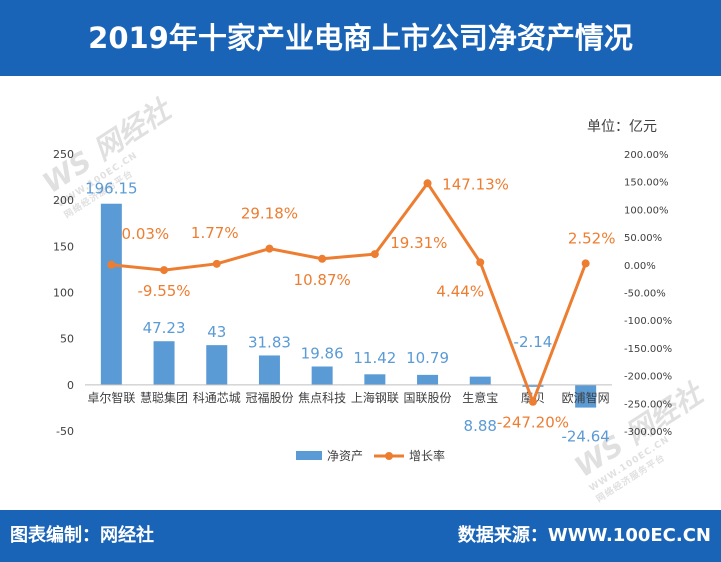 The width and height of the screenshot is (721, 562). I want to click on y-left-tick-label: 250, so click(63, 154).